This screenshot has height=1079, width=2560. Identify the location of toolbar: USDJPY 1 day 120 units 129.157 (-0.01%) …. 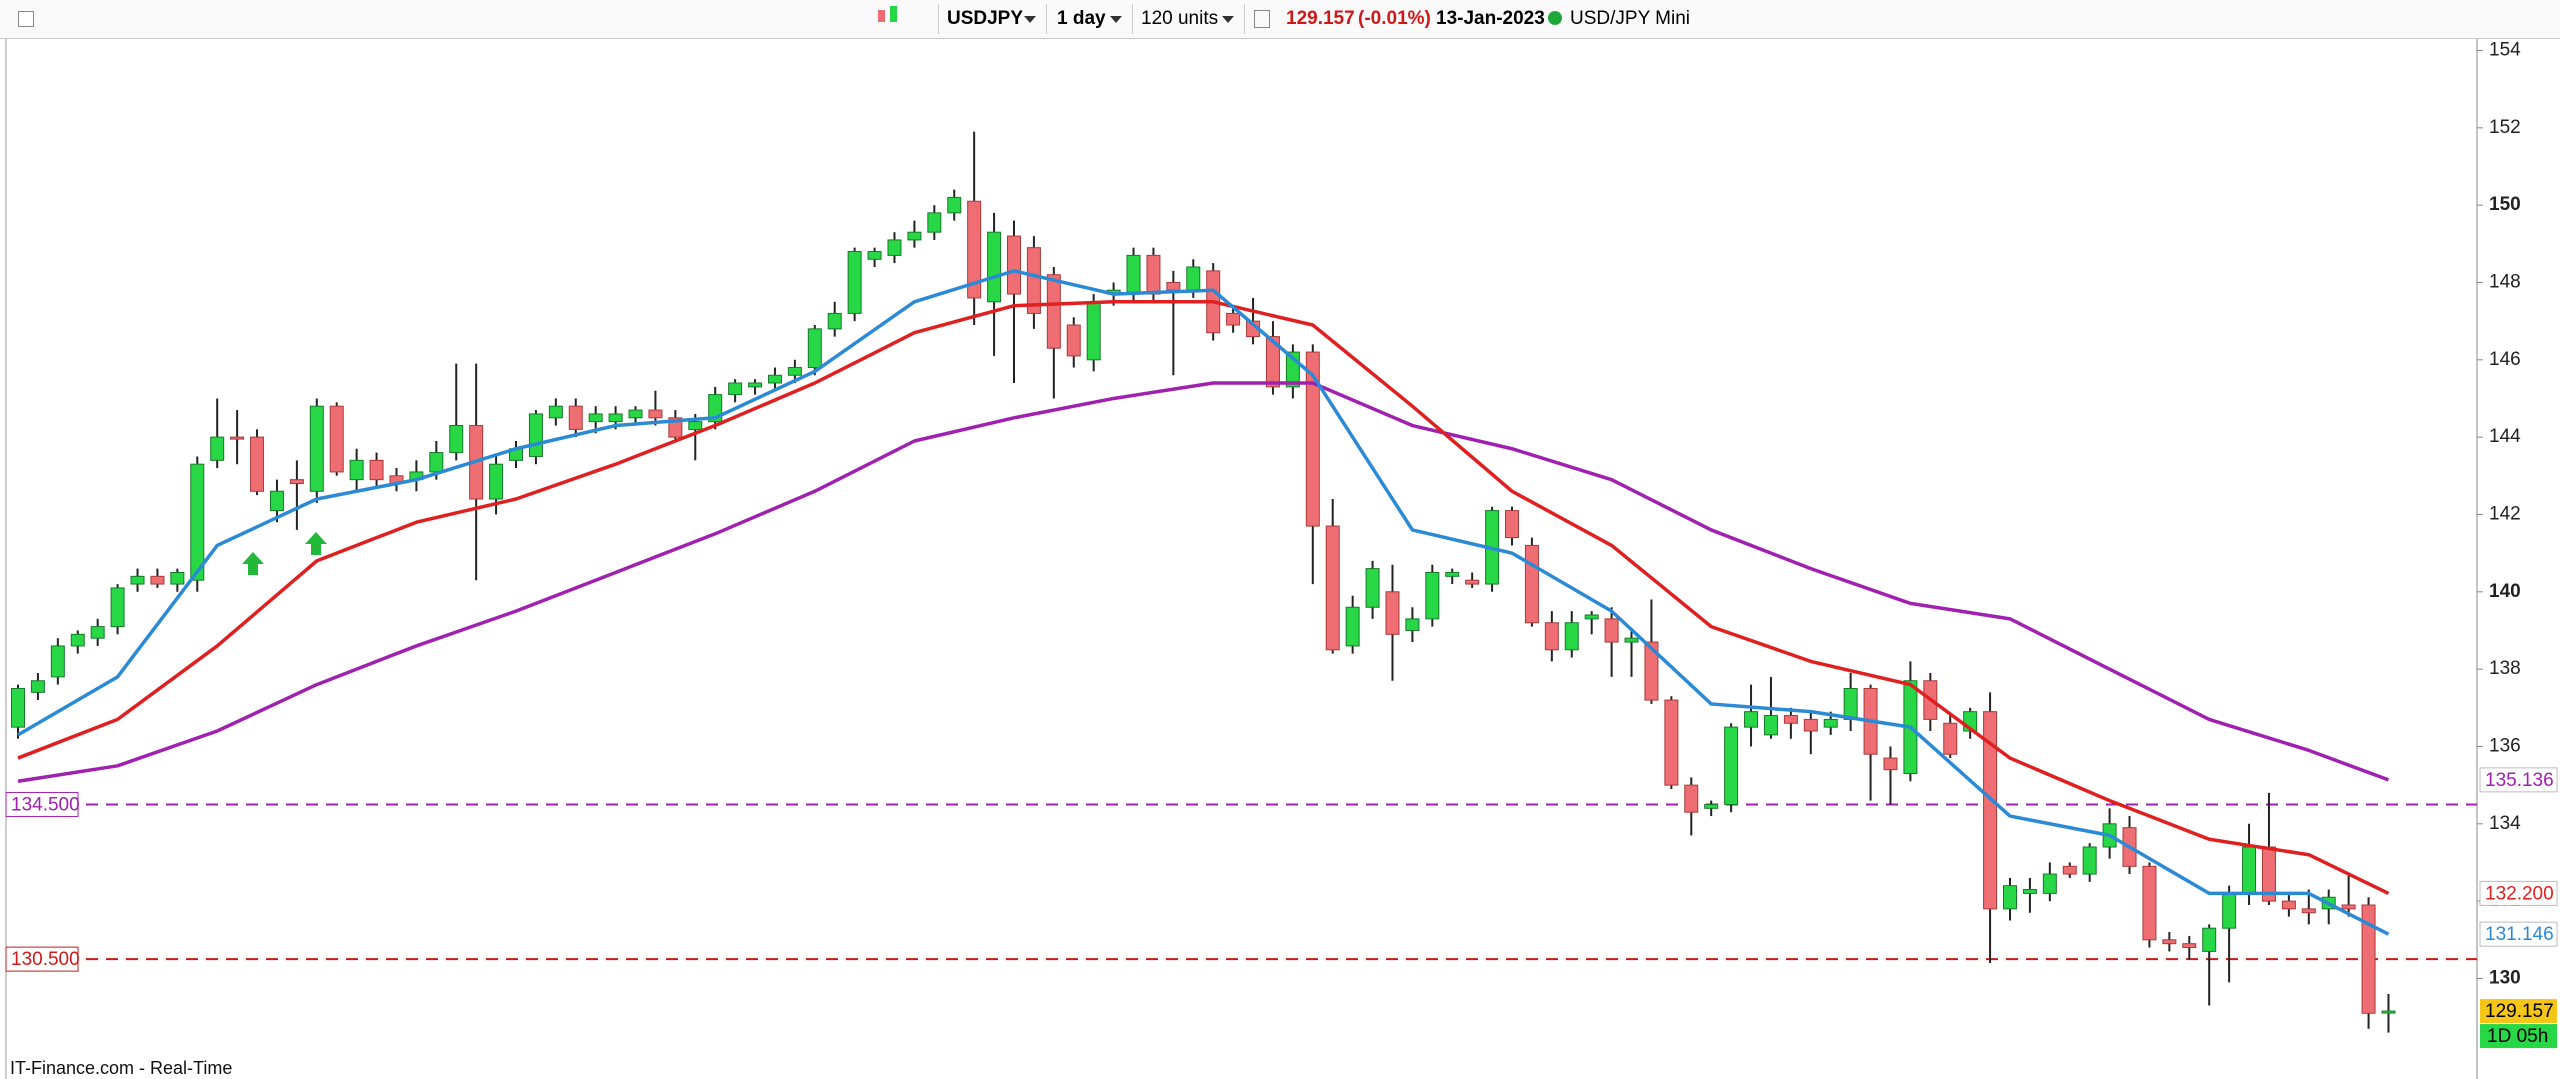
(1280, 19).